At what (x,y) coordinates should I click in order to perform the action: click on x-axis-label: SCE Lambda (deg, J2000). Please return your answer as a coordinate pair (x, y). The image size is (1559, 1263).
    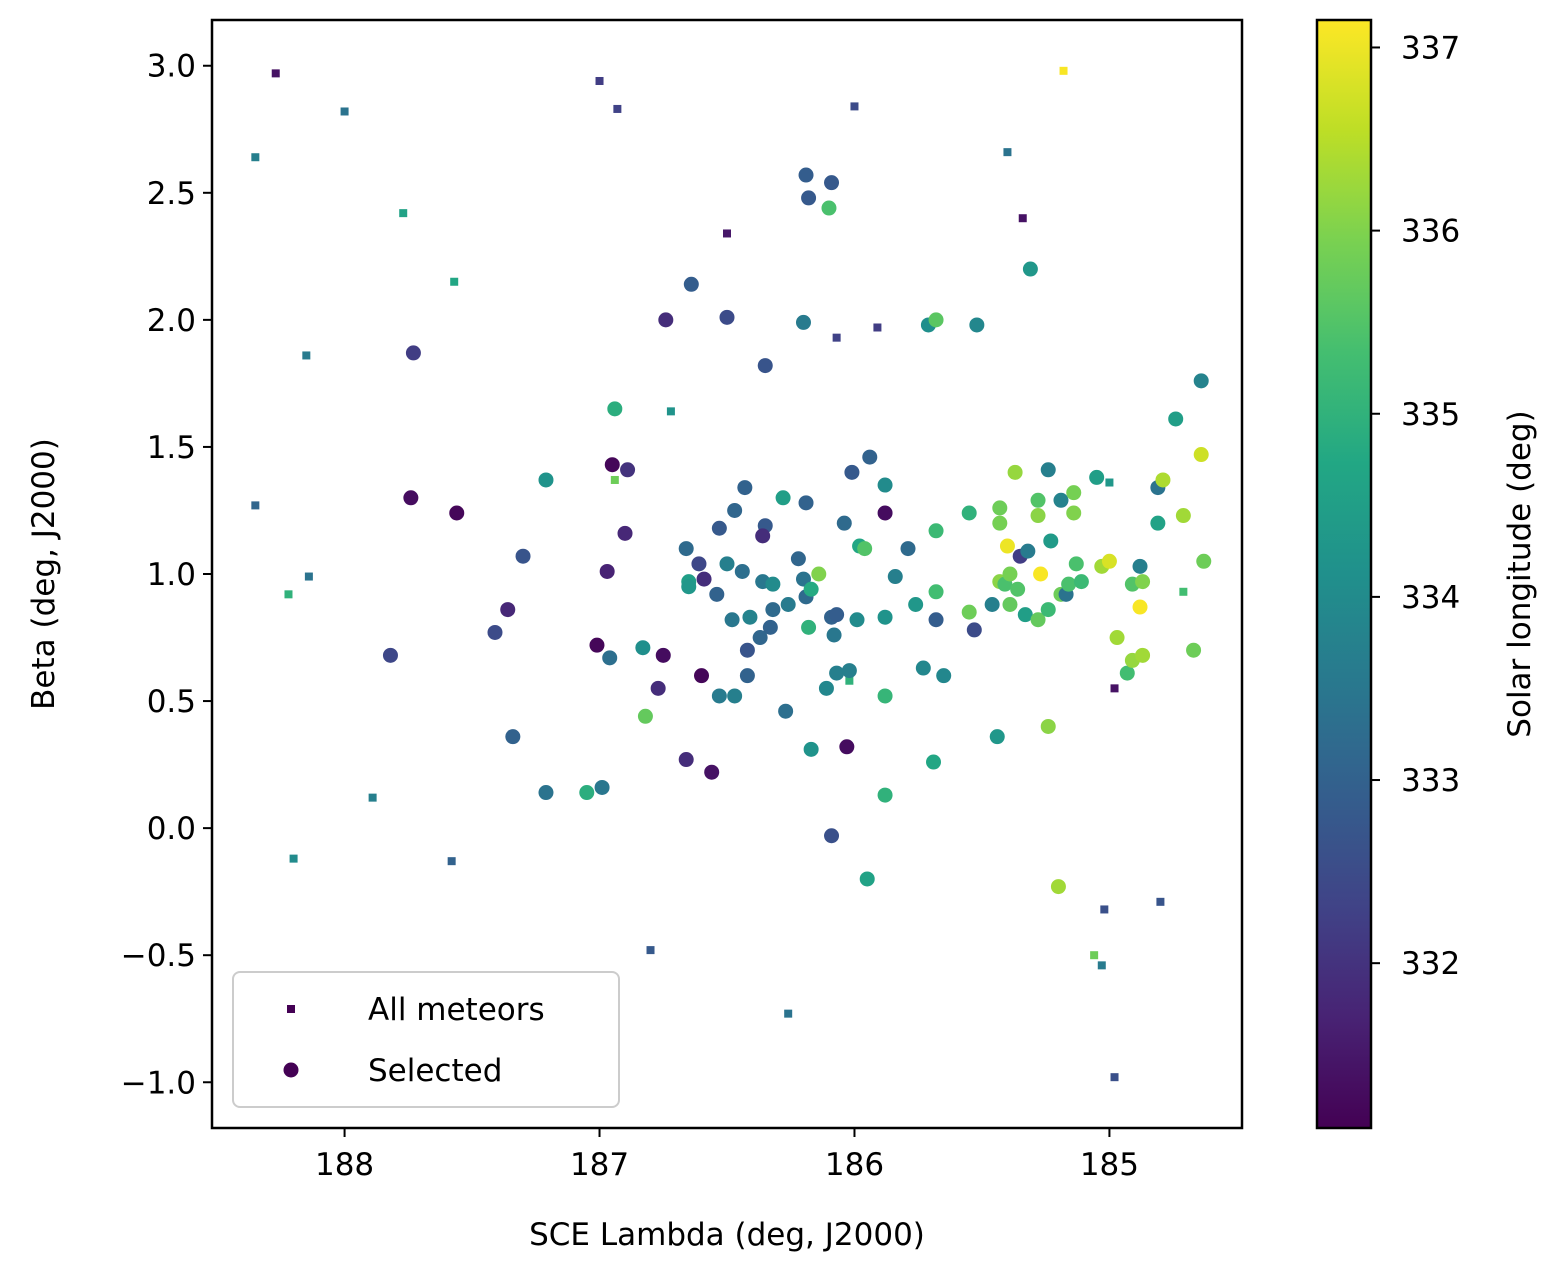
    Looking at the image, I should click on (727, 1235).